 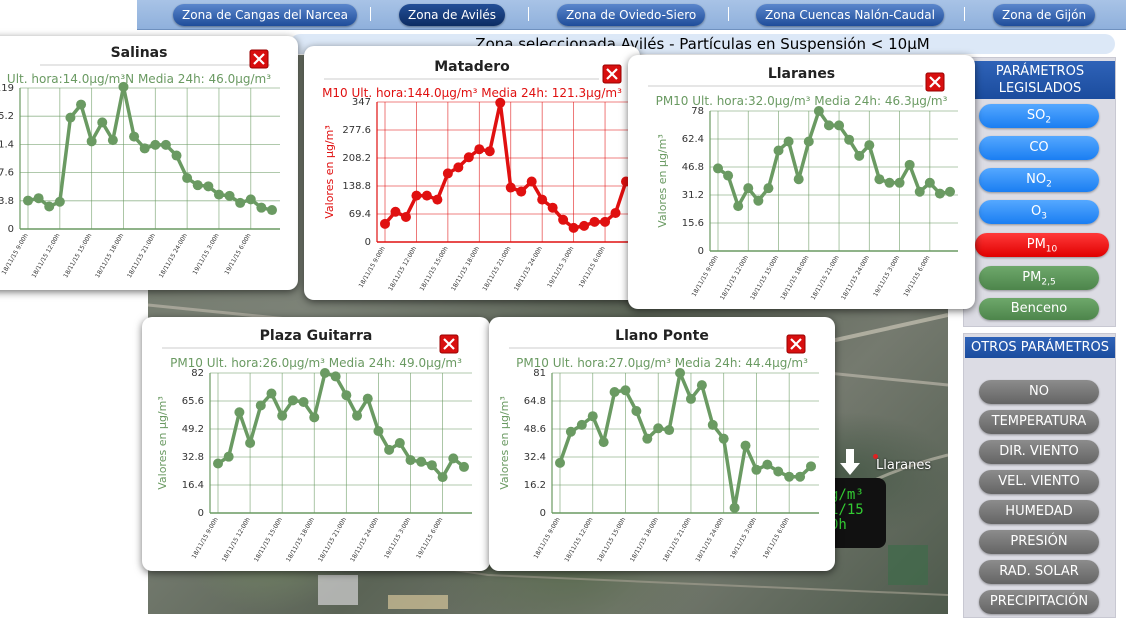 What do you see at coordinates (693, 195) in the screenshot?
I see `y-tick-label: 31.2` at bounding box center [693, 195].